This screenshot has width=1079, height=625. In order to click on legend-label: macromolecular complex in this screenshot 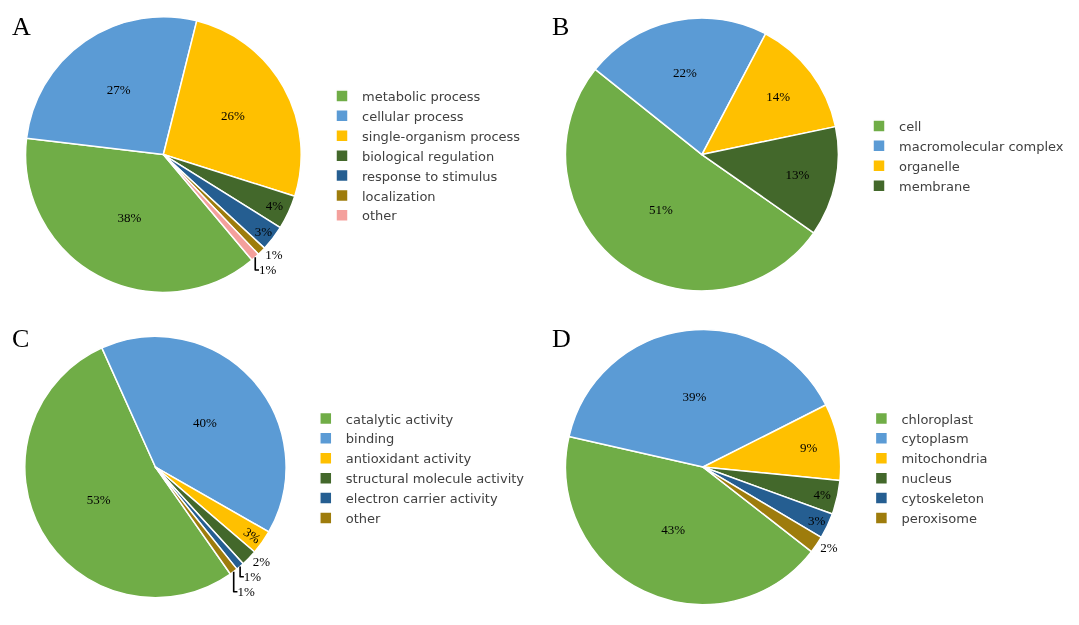, I will do `click(981, 146)`.